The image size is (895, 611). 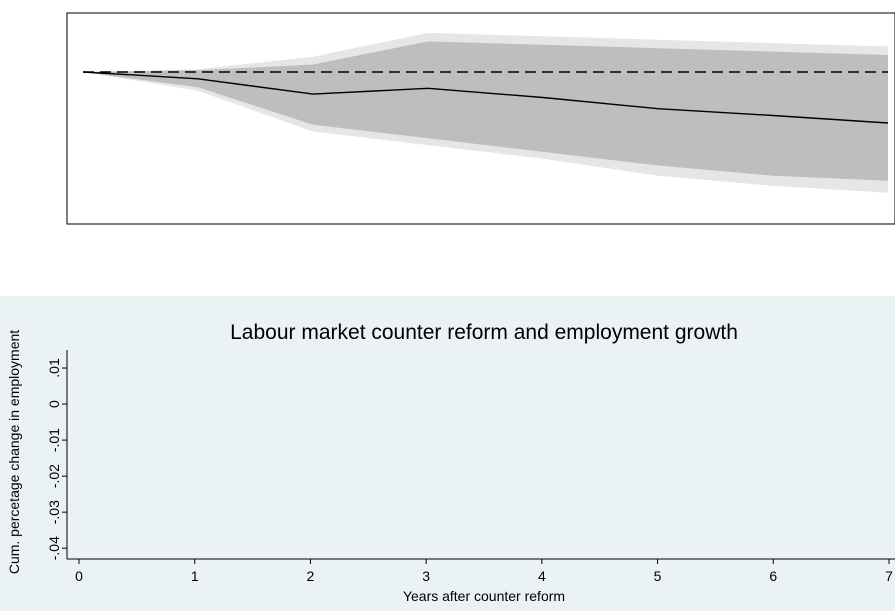 I want to click on x-axis-label: Years after counter reform, so click(x=484, y=596).